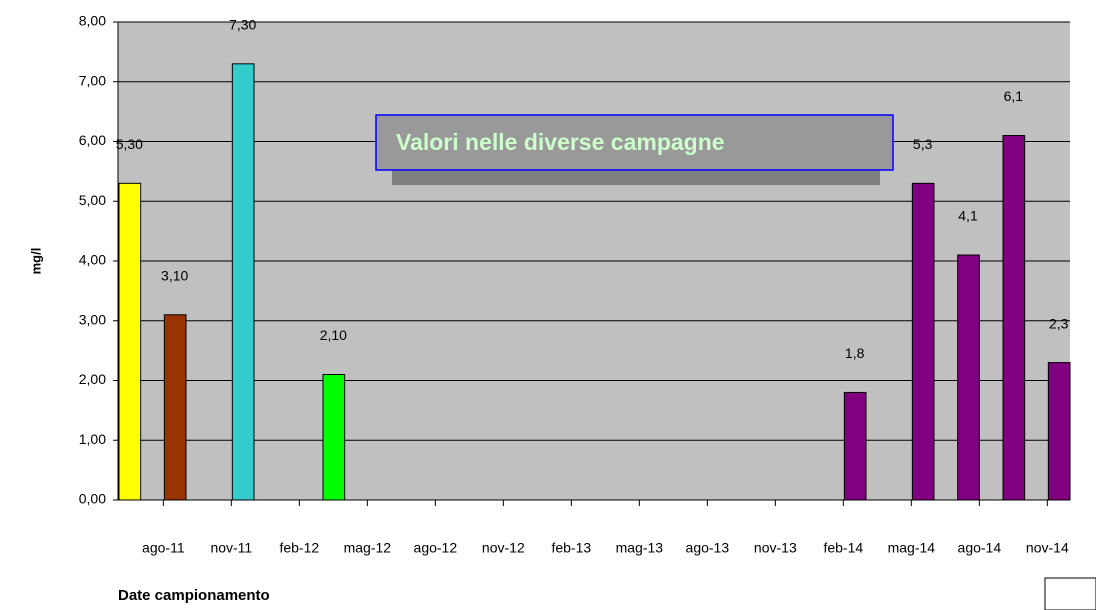 This screenshot has height=610, width=1096. What do you see at coordinates (775, 548) in the screenshot?
I see `x-tick-label: nov-13` at bounding box center [775, 548].